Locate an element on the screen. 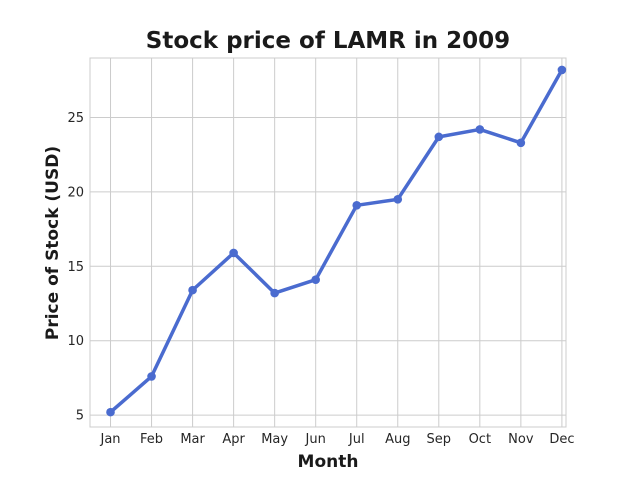  x-tick-label: May is located at coordinates (274, 439).